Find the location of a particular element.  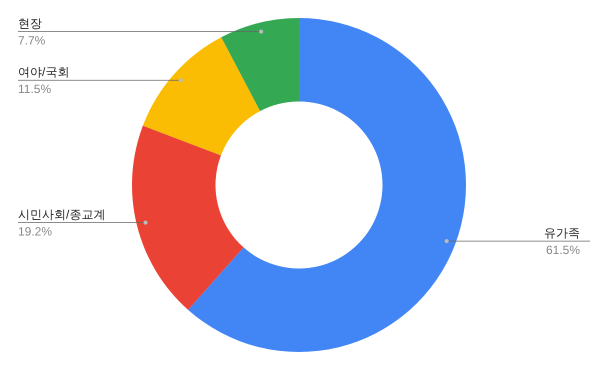

data-label: 19.2% is located at coordinates (35, 231).